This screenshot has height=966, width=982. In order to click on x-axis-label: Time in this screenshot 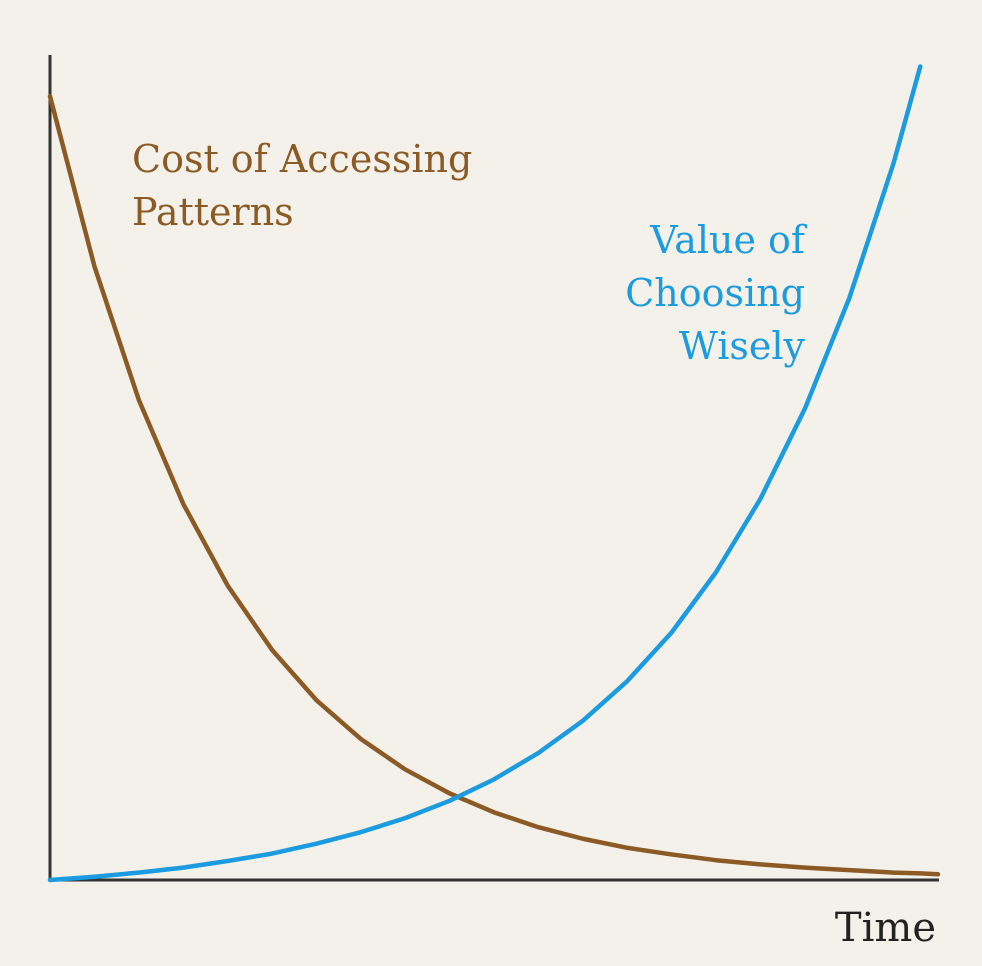, I will do `click(885, 928)`.